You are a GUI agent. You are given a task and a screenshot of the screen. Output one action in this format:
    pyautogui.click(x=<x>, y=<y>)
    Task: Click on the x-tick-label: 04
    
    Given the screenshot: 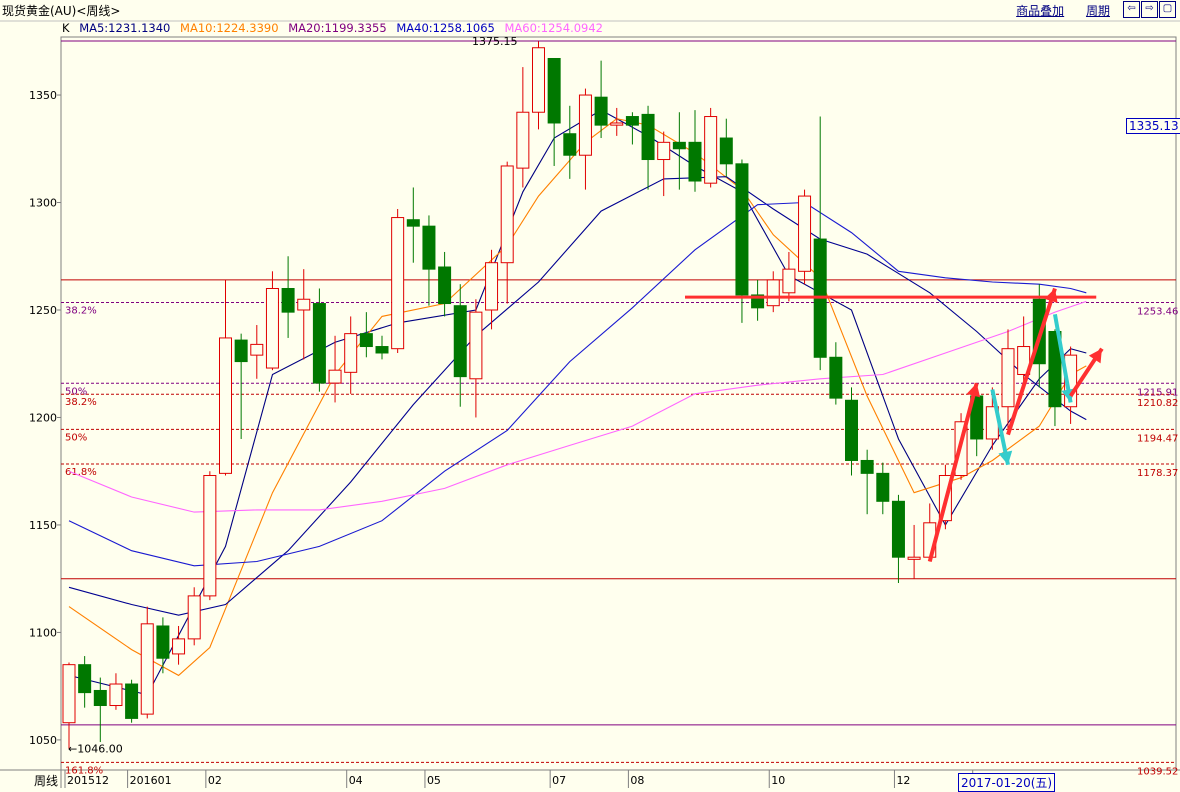 What is the action you would take?
    pyautogui.click(x=356, y=780)
    